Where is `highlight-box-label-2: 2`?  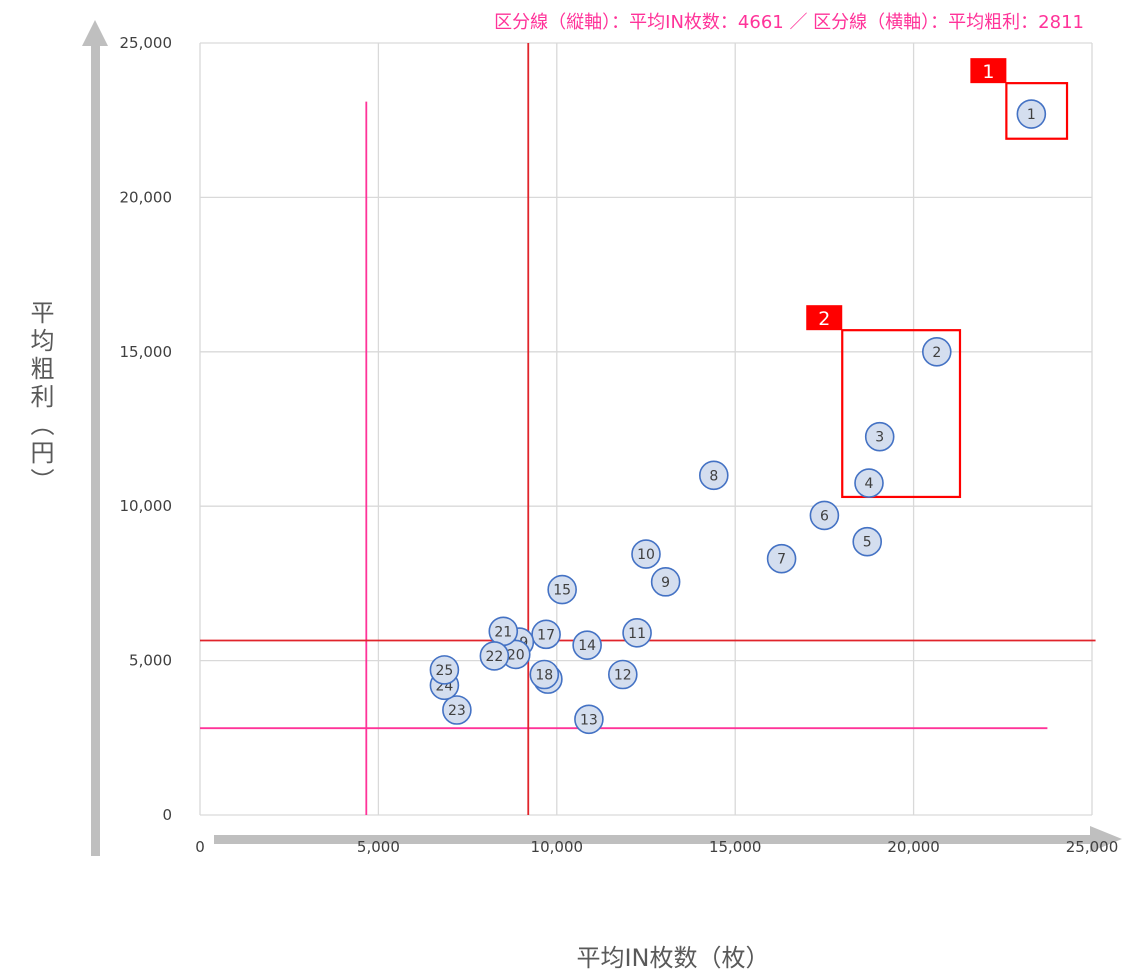 highlight-box-label-2: 2 is located at coordinates (824, 319).